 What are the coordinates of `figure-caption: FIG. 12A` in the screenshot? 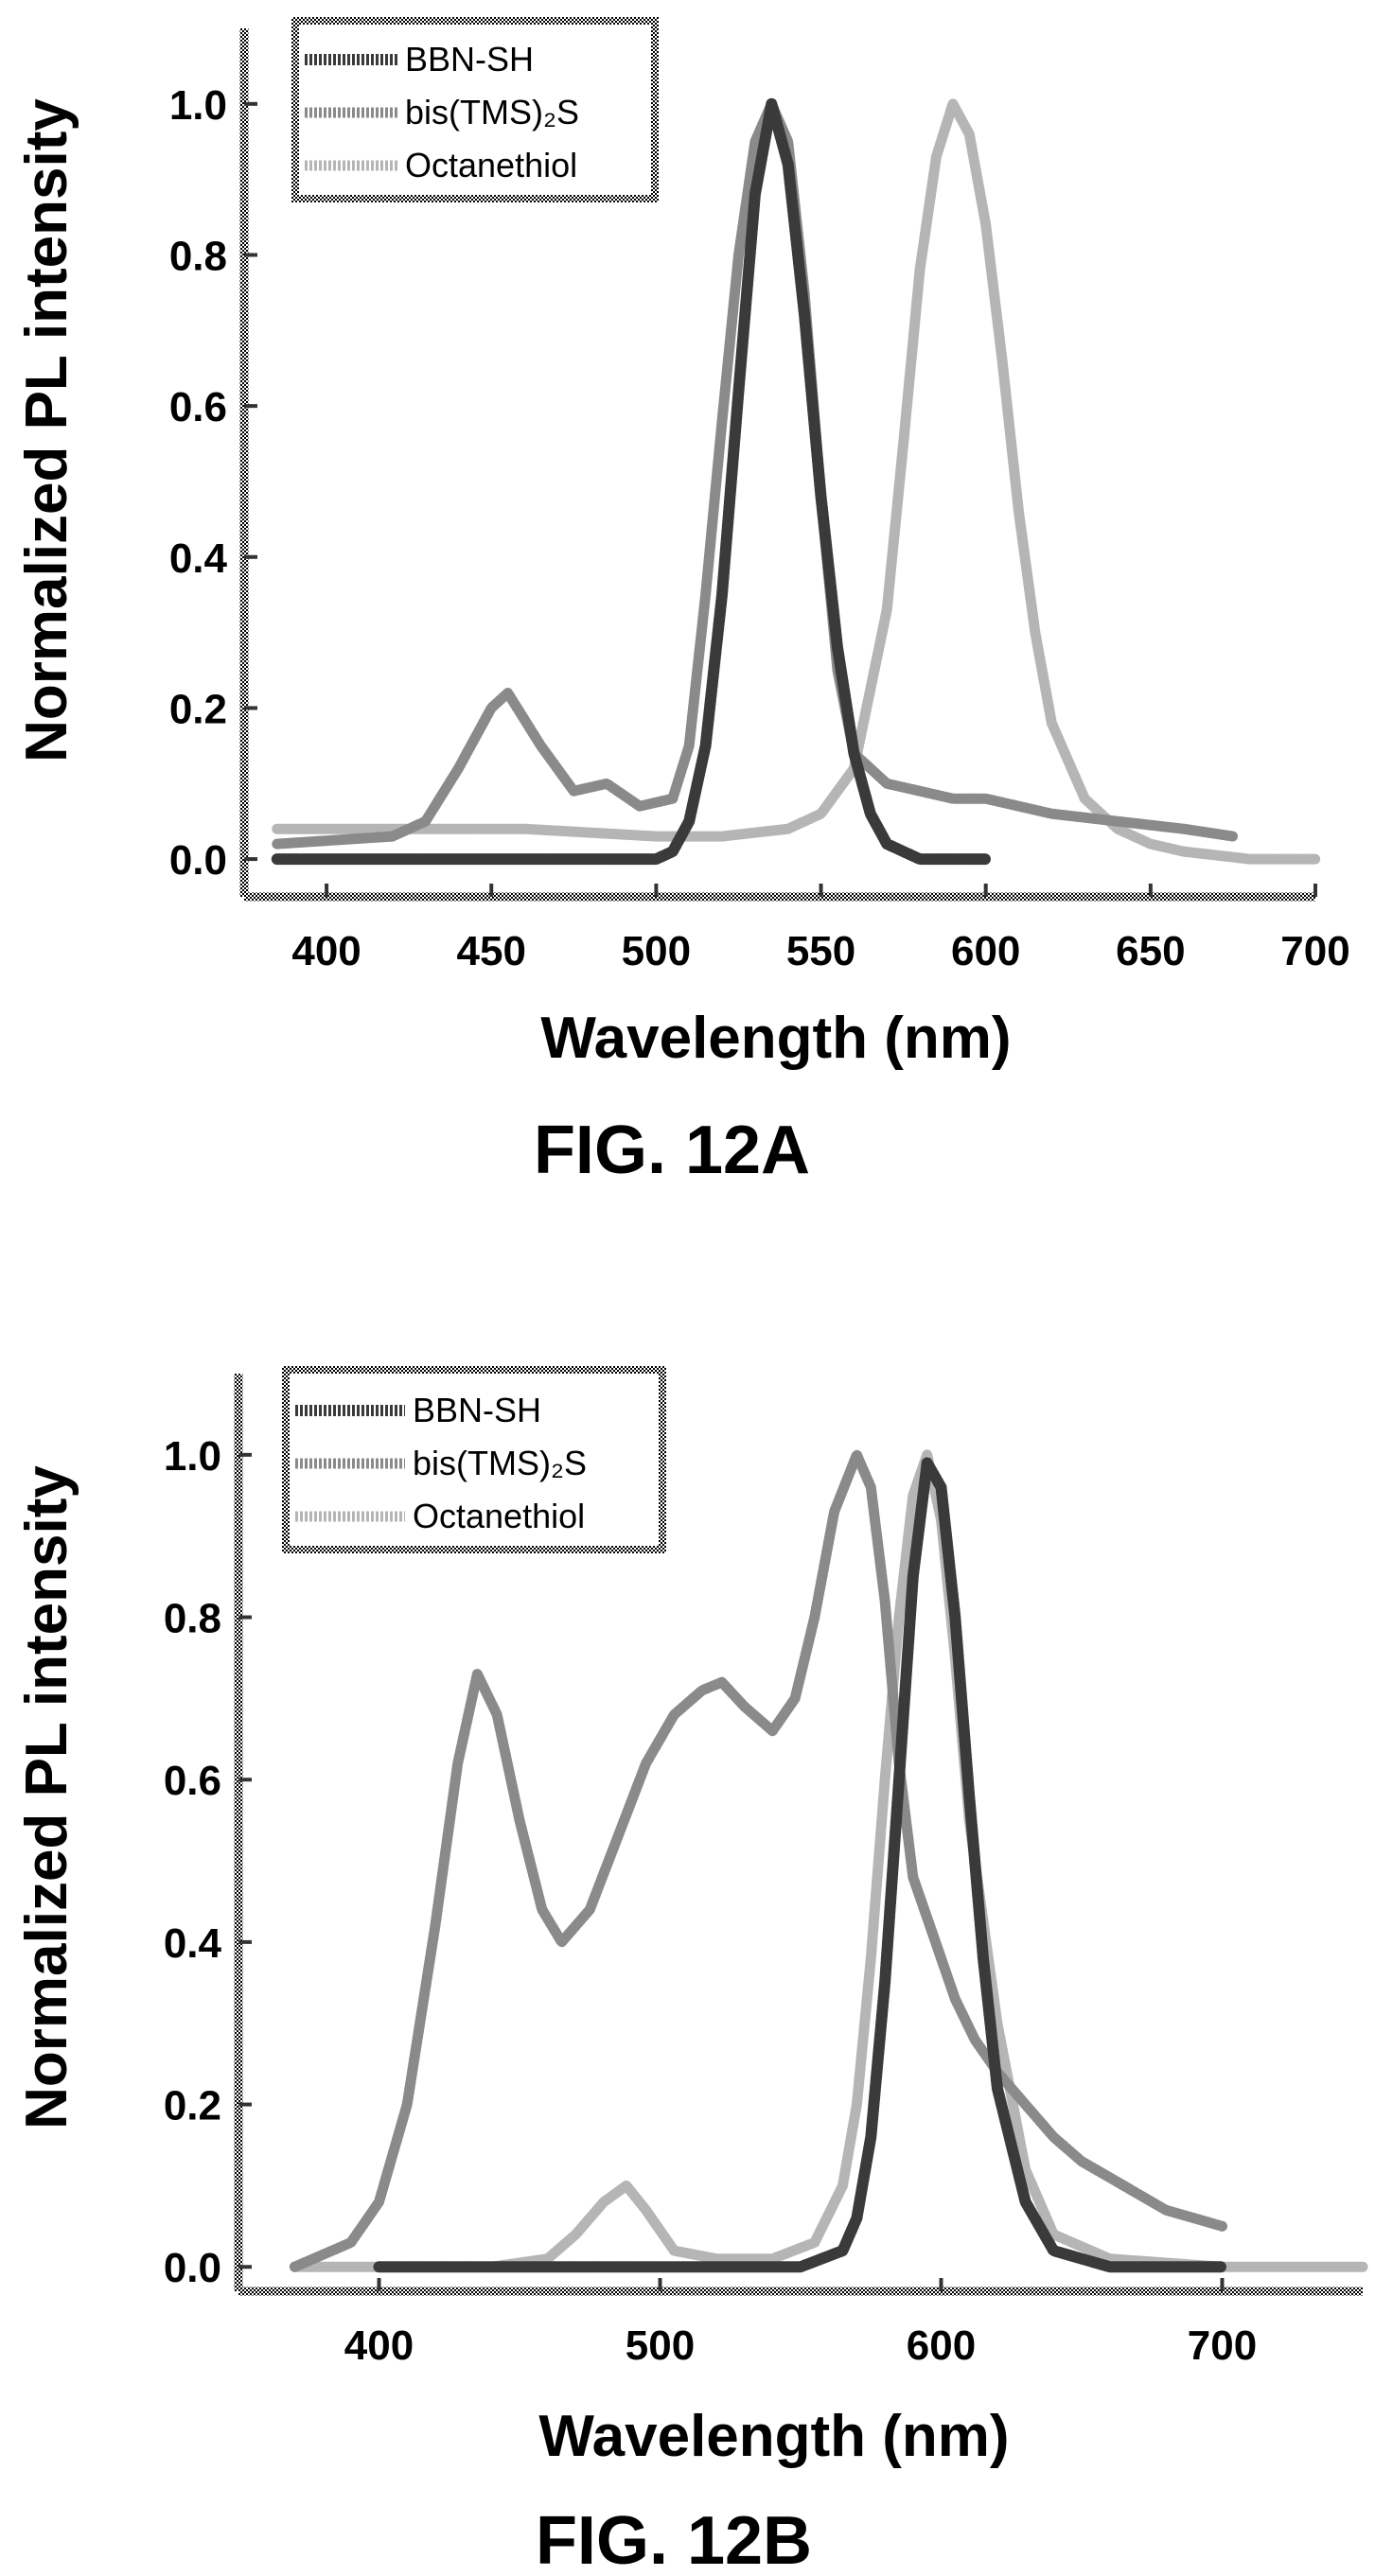 It's located at (672, 1150).